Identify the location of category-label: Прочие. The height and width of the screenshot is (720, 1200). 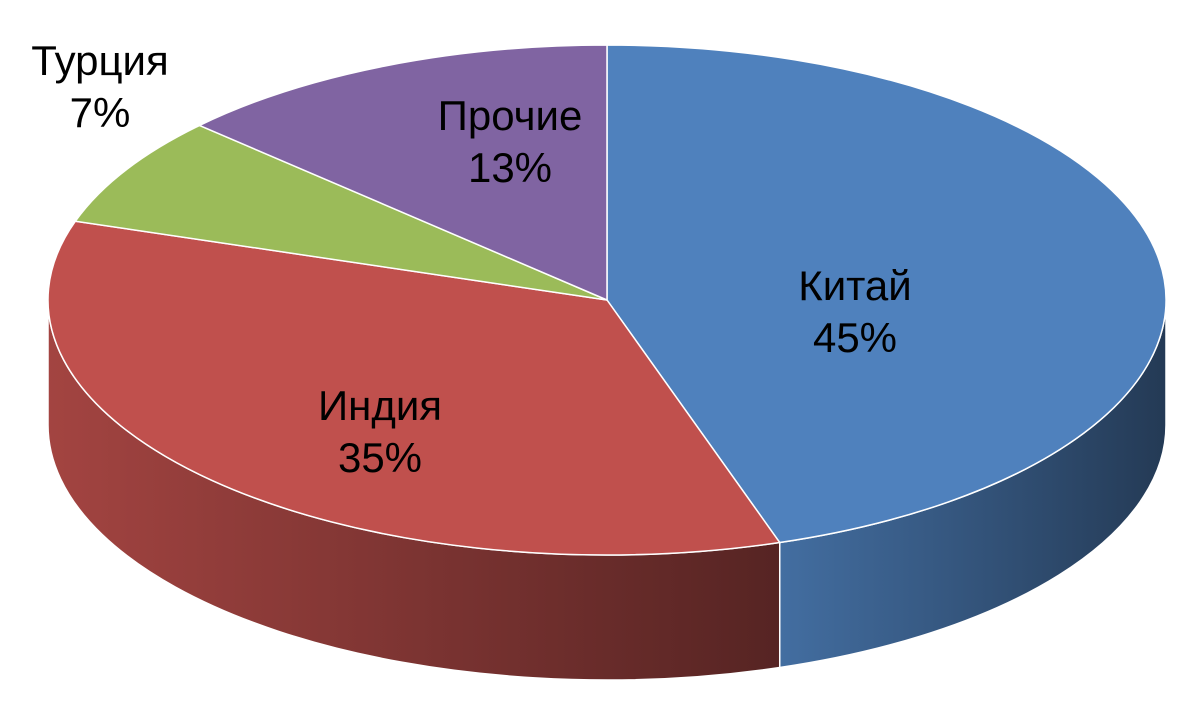
(510, 115).